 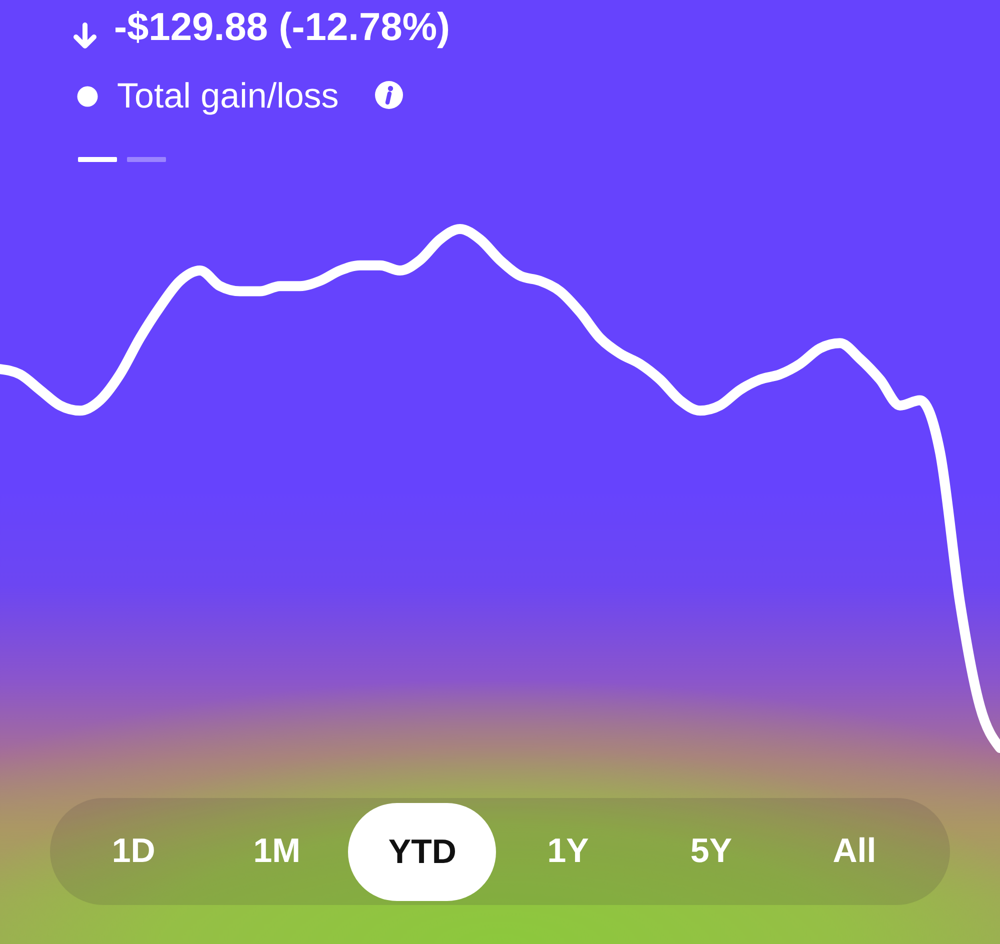 What do you see at coordinates (568, 851) in the screenshot?
I see `range-button: 1Y` at bounding box center [568, 851].